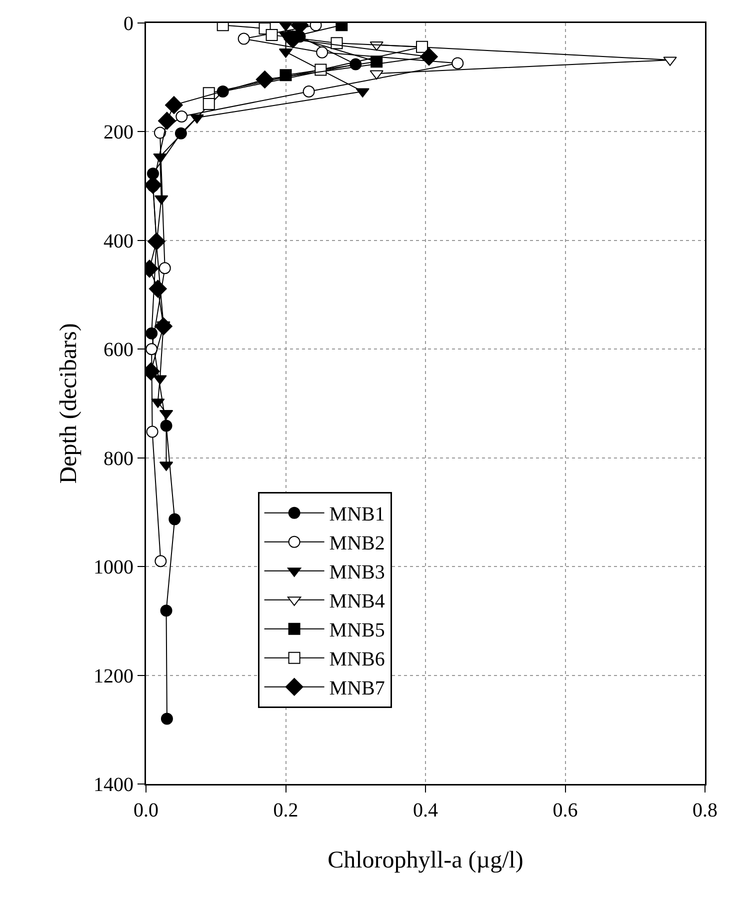 This screenshot has height=903, width=733. What do you see at coordinates (705, 811) in the screenshot?
I see `x-tick-label: 0.8` at bounding box center [705, 811].